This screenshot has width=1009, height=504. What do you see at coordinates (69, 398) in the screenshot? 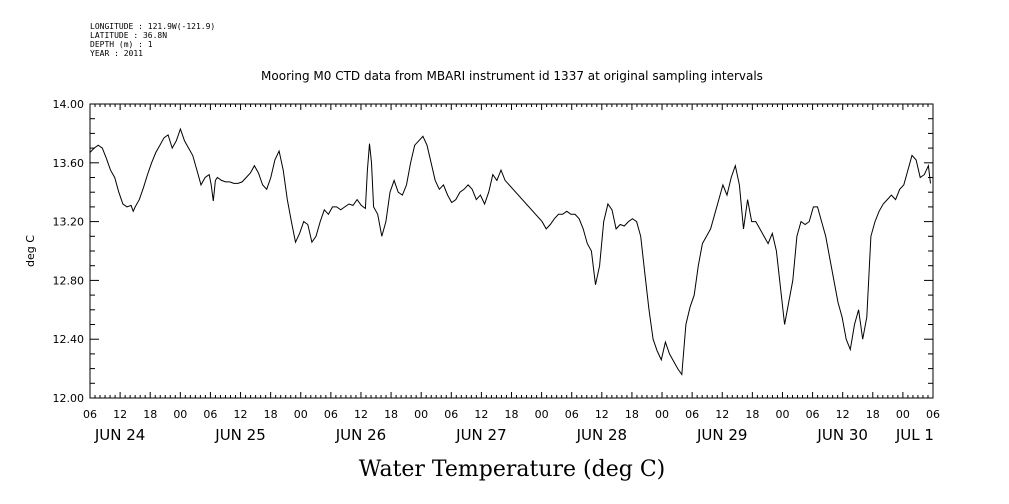
I see `y-tick-label: 12.00` at bounding box center [69, 398].